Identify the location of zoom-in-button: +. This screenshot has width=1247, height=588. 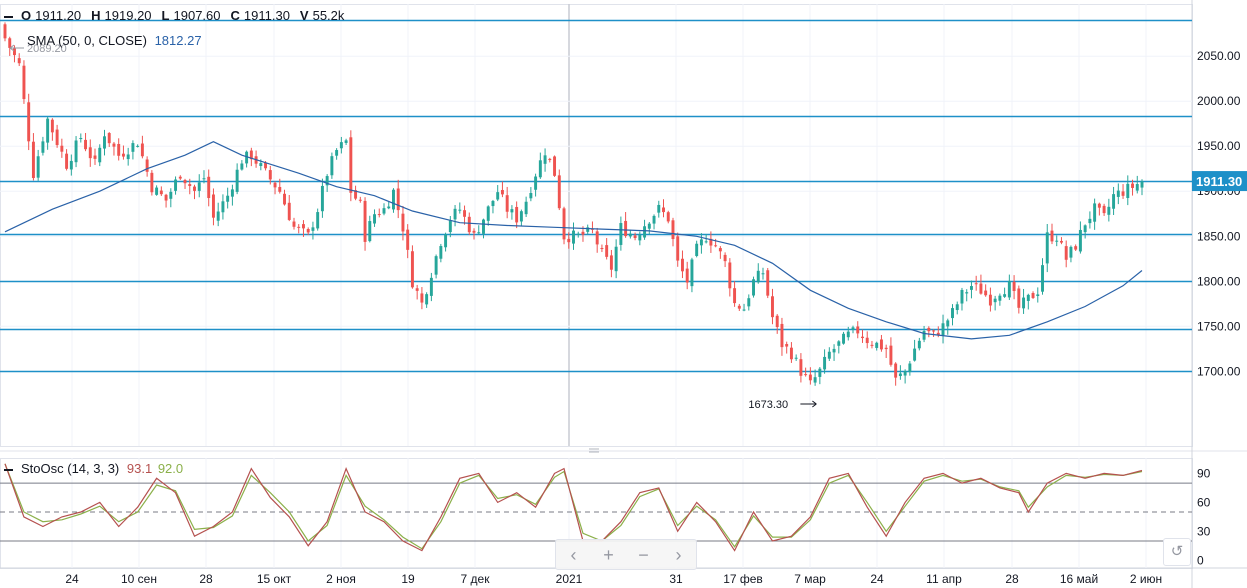
(608, 554).